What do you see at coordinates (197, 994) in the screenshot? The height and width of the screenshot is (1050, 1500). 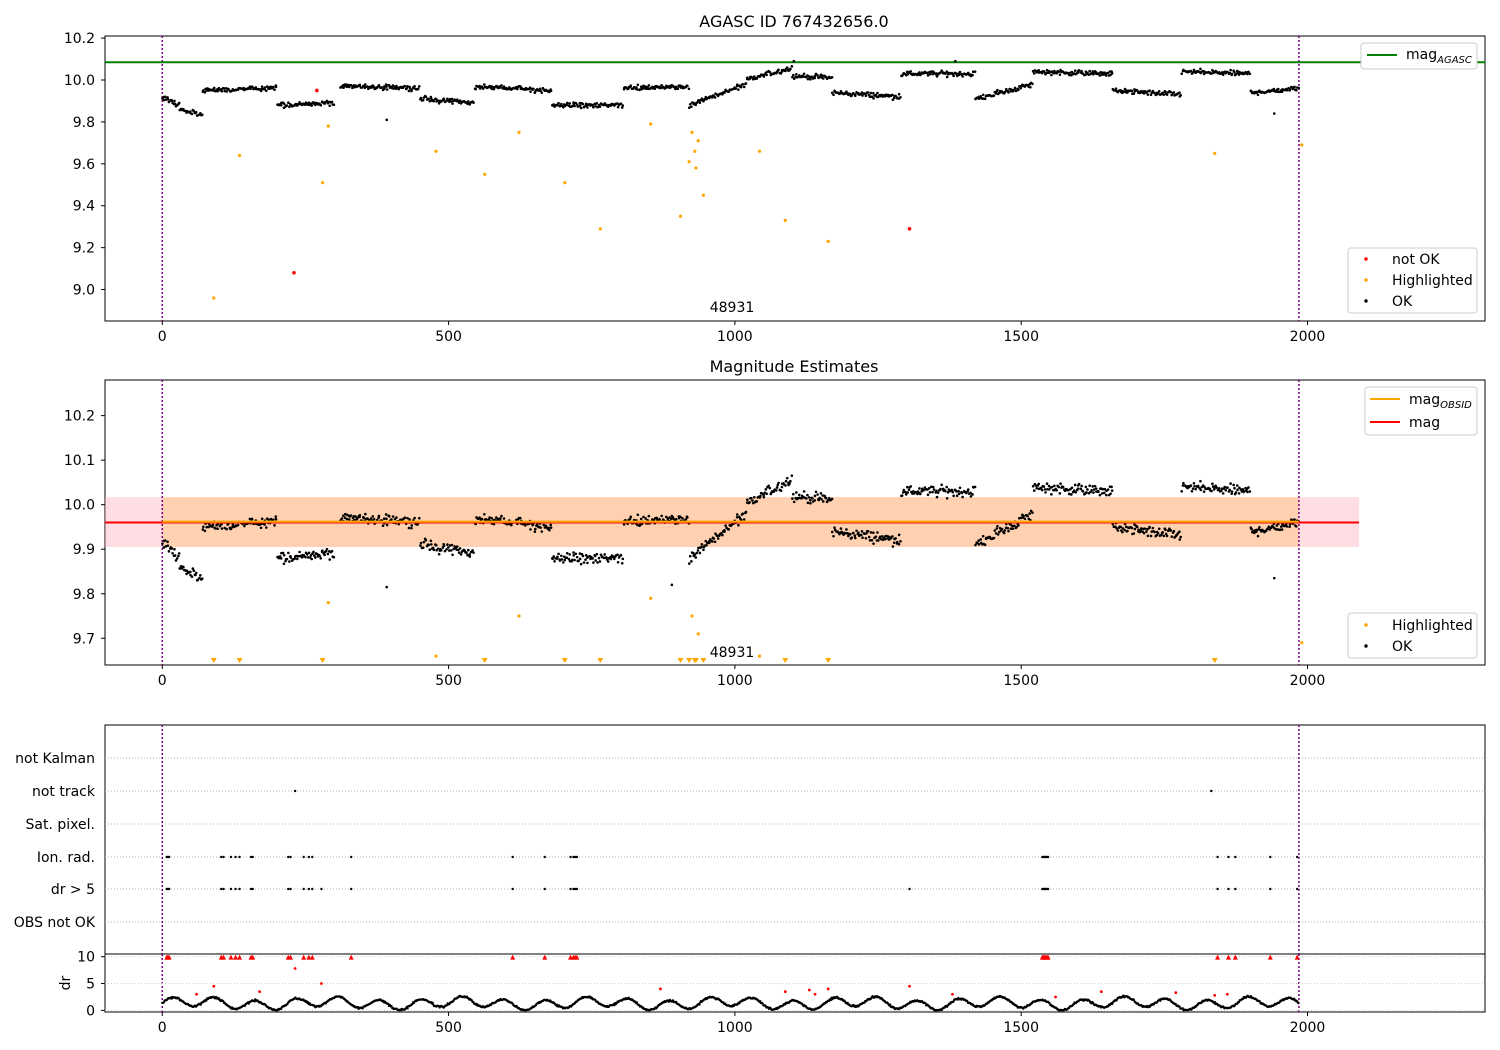 I see `dr-red-point` at bounding box center [197, 994].